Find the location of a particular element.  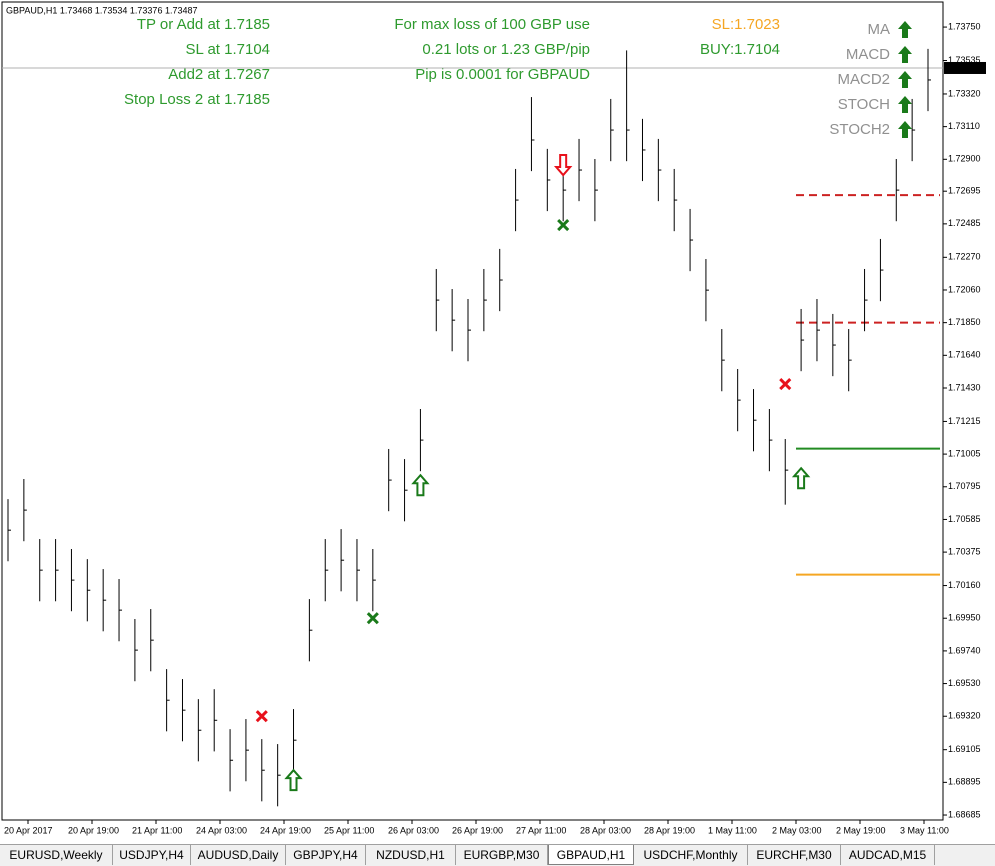

x-tick-label: 26 Apr 03:00 is located at coordinates (413, 830).